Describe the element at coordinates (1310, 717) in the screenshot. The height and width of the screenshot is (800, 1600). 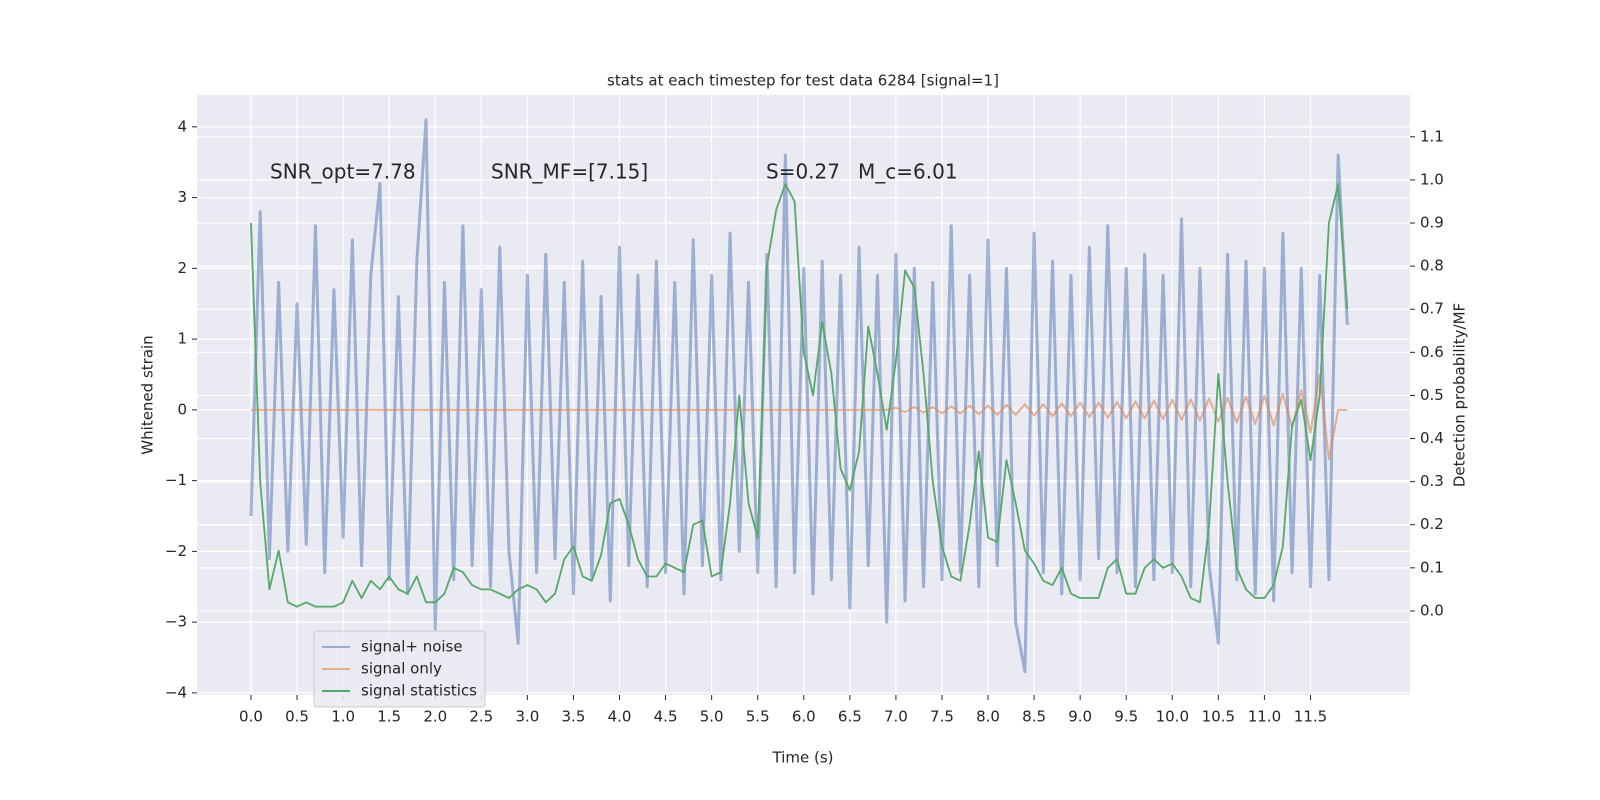
I see `x-tick-label: 11.5` at that location.